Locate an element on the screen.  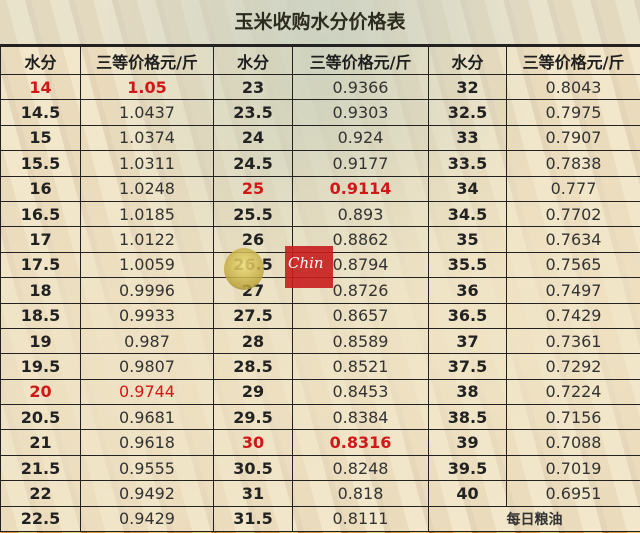
moisture-cell: 19.5 is located at coordinates (40, 366).